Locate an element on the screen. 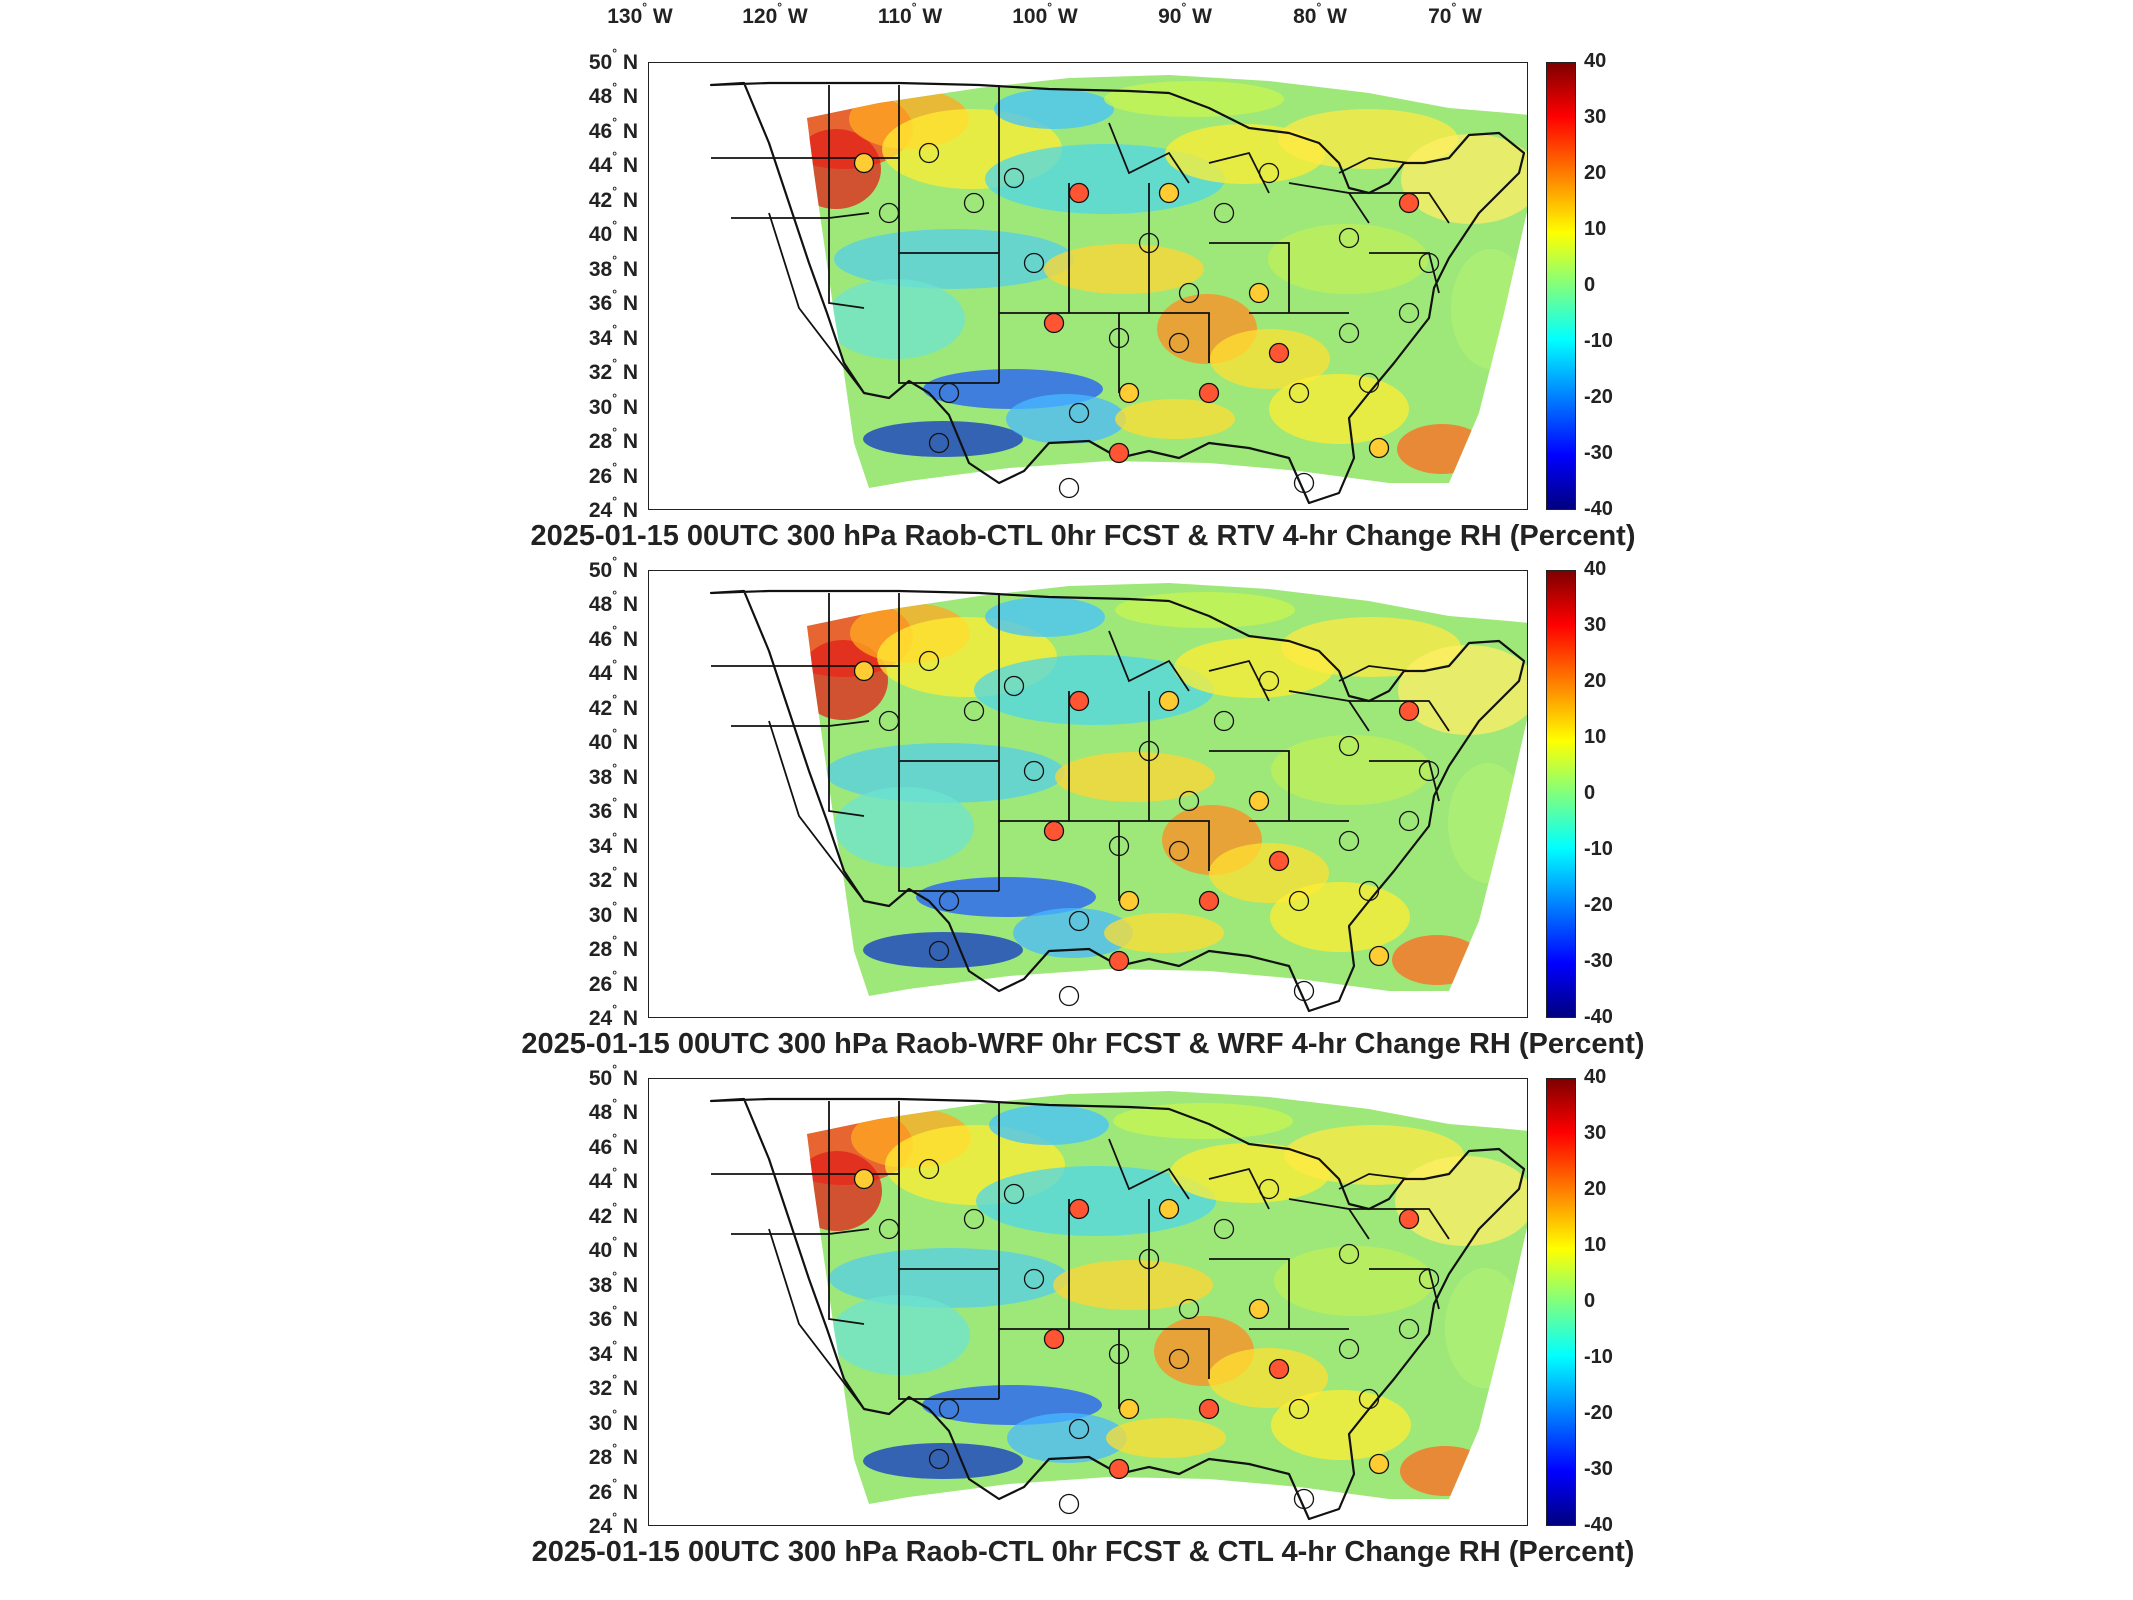 This screenshot has width=2133, height=1600. latitude-label: 34° N is located at coordinates (613, 843).